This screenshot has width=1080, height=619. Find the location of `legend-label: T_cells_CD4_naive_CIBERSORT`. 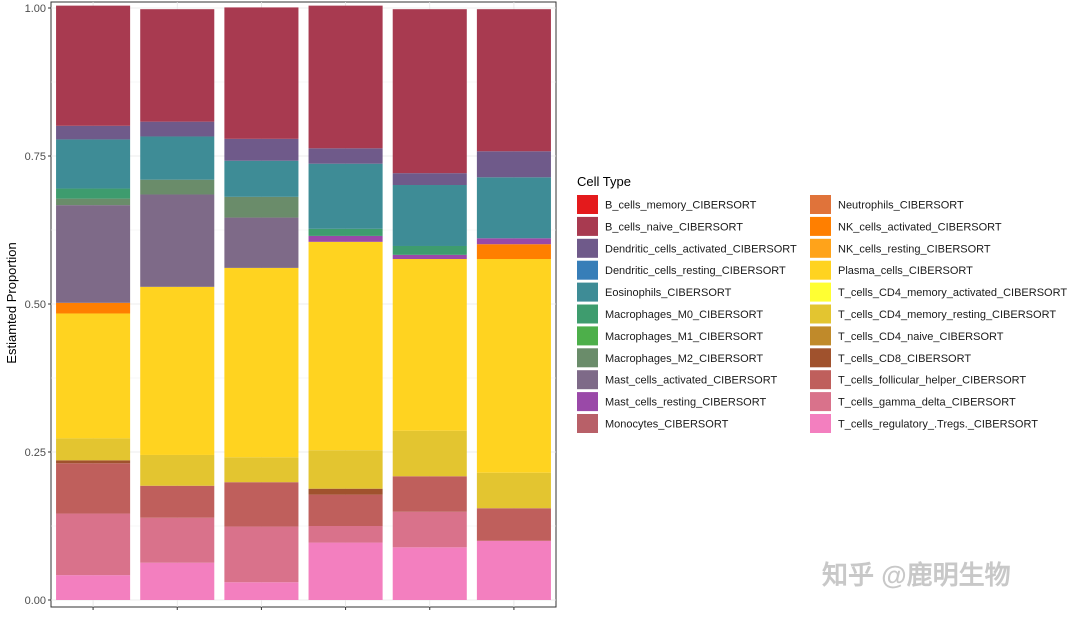

legend-label: T_cells_CD4_naive_CIBERSORT is located at coordinates (921, 337).